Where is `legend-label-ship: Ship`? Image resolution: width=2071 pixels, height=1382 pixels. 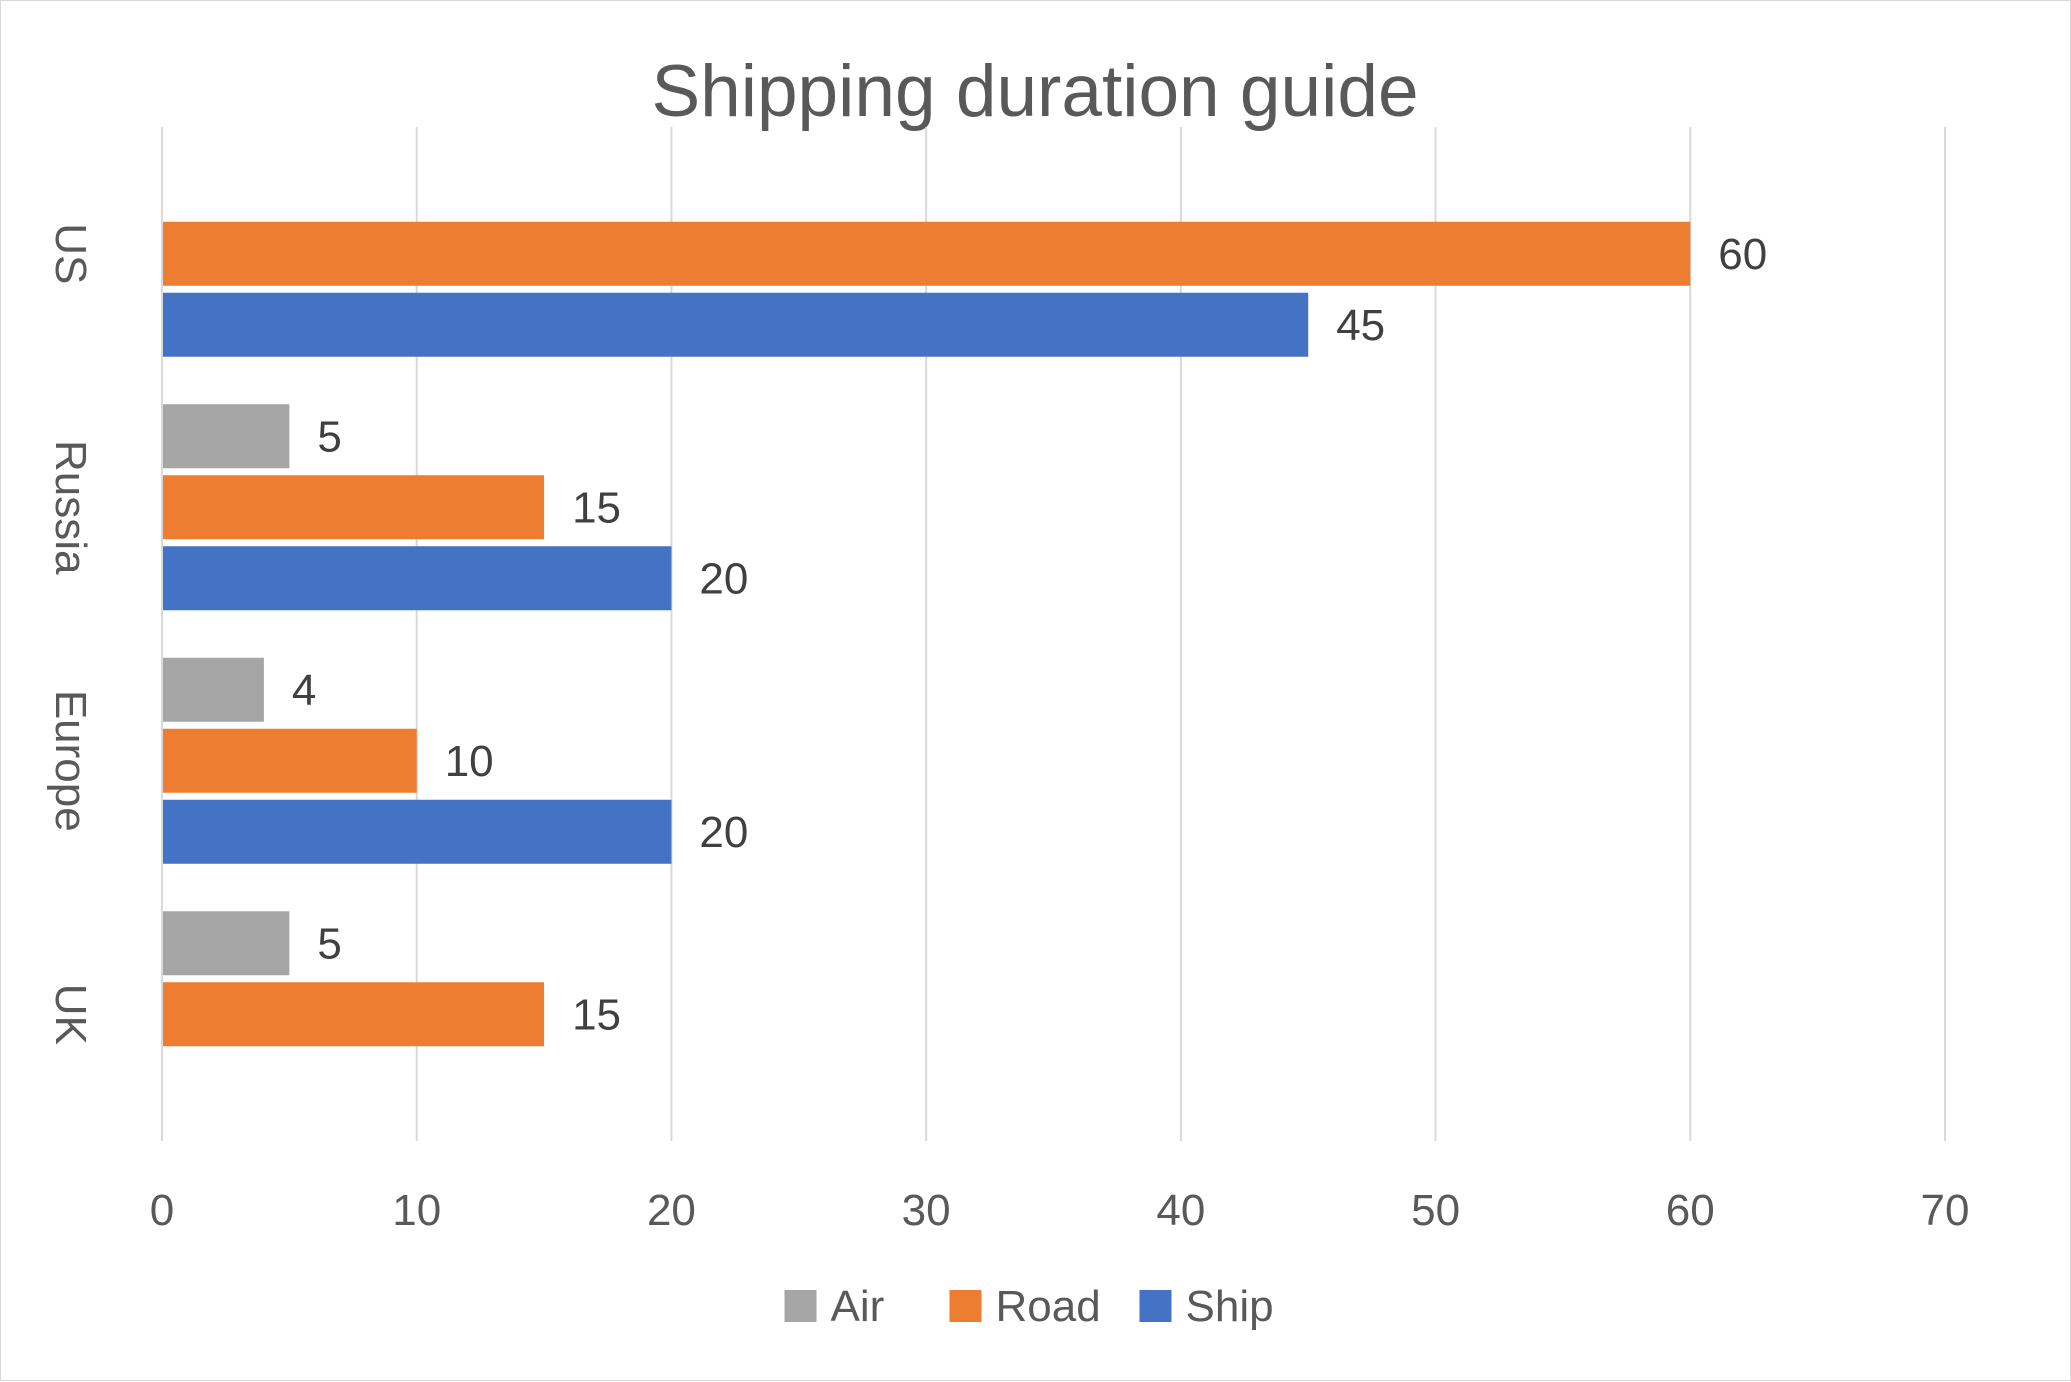
legend-label-ship: Ship is located at coordinates (1230, 1306).